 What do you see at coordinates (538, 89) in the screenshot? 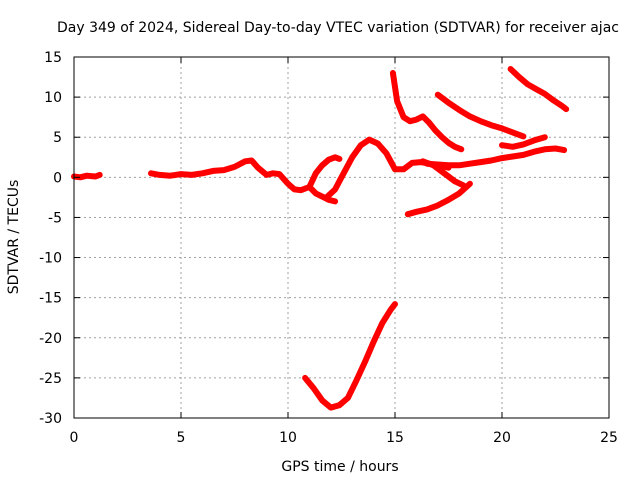
I see `series-high-arc-c` at bounding box center [538, 89].